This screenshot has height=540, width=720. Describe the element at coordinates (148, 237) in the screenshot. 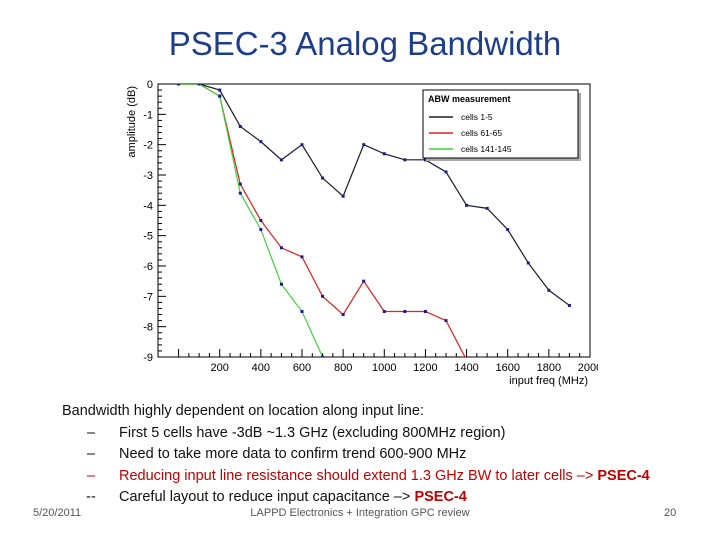

I see `y-tick-label: -5` at that location.